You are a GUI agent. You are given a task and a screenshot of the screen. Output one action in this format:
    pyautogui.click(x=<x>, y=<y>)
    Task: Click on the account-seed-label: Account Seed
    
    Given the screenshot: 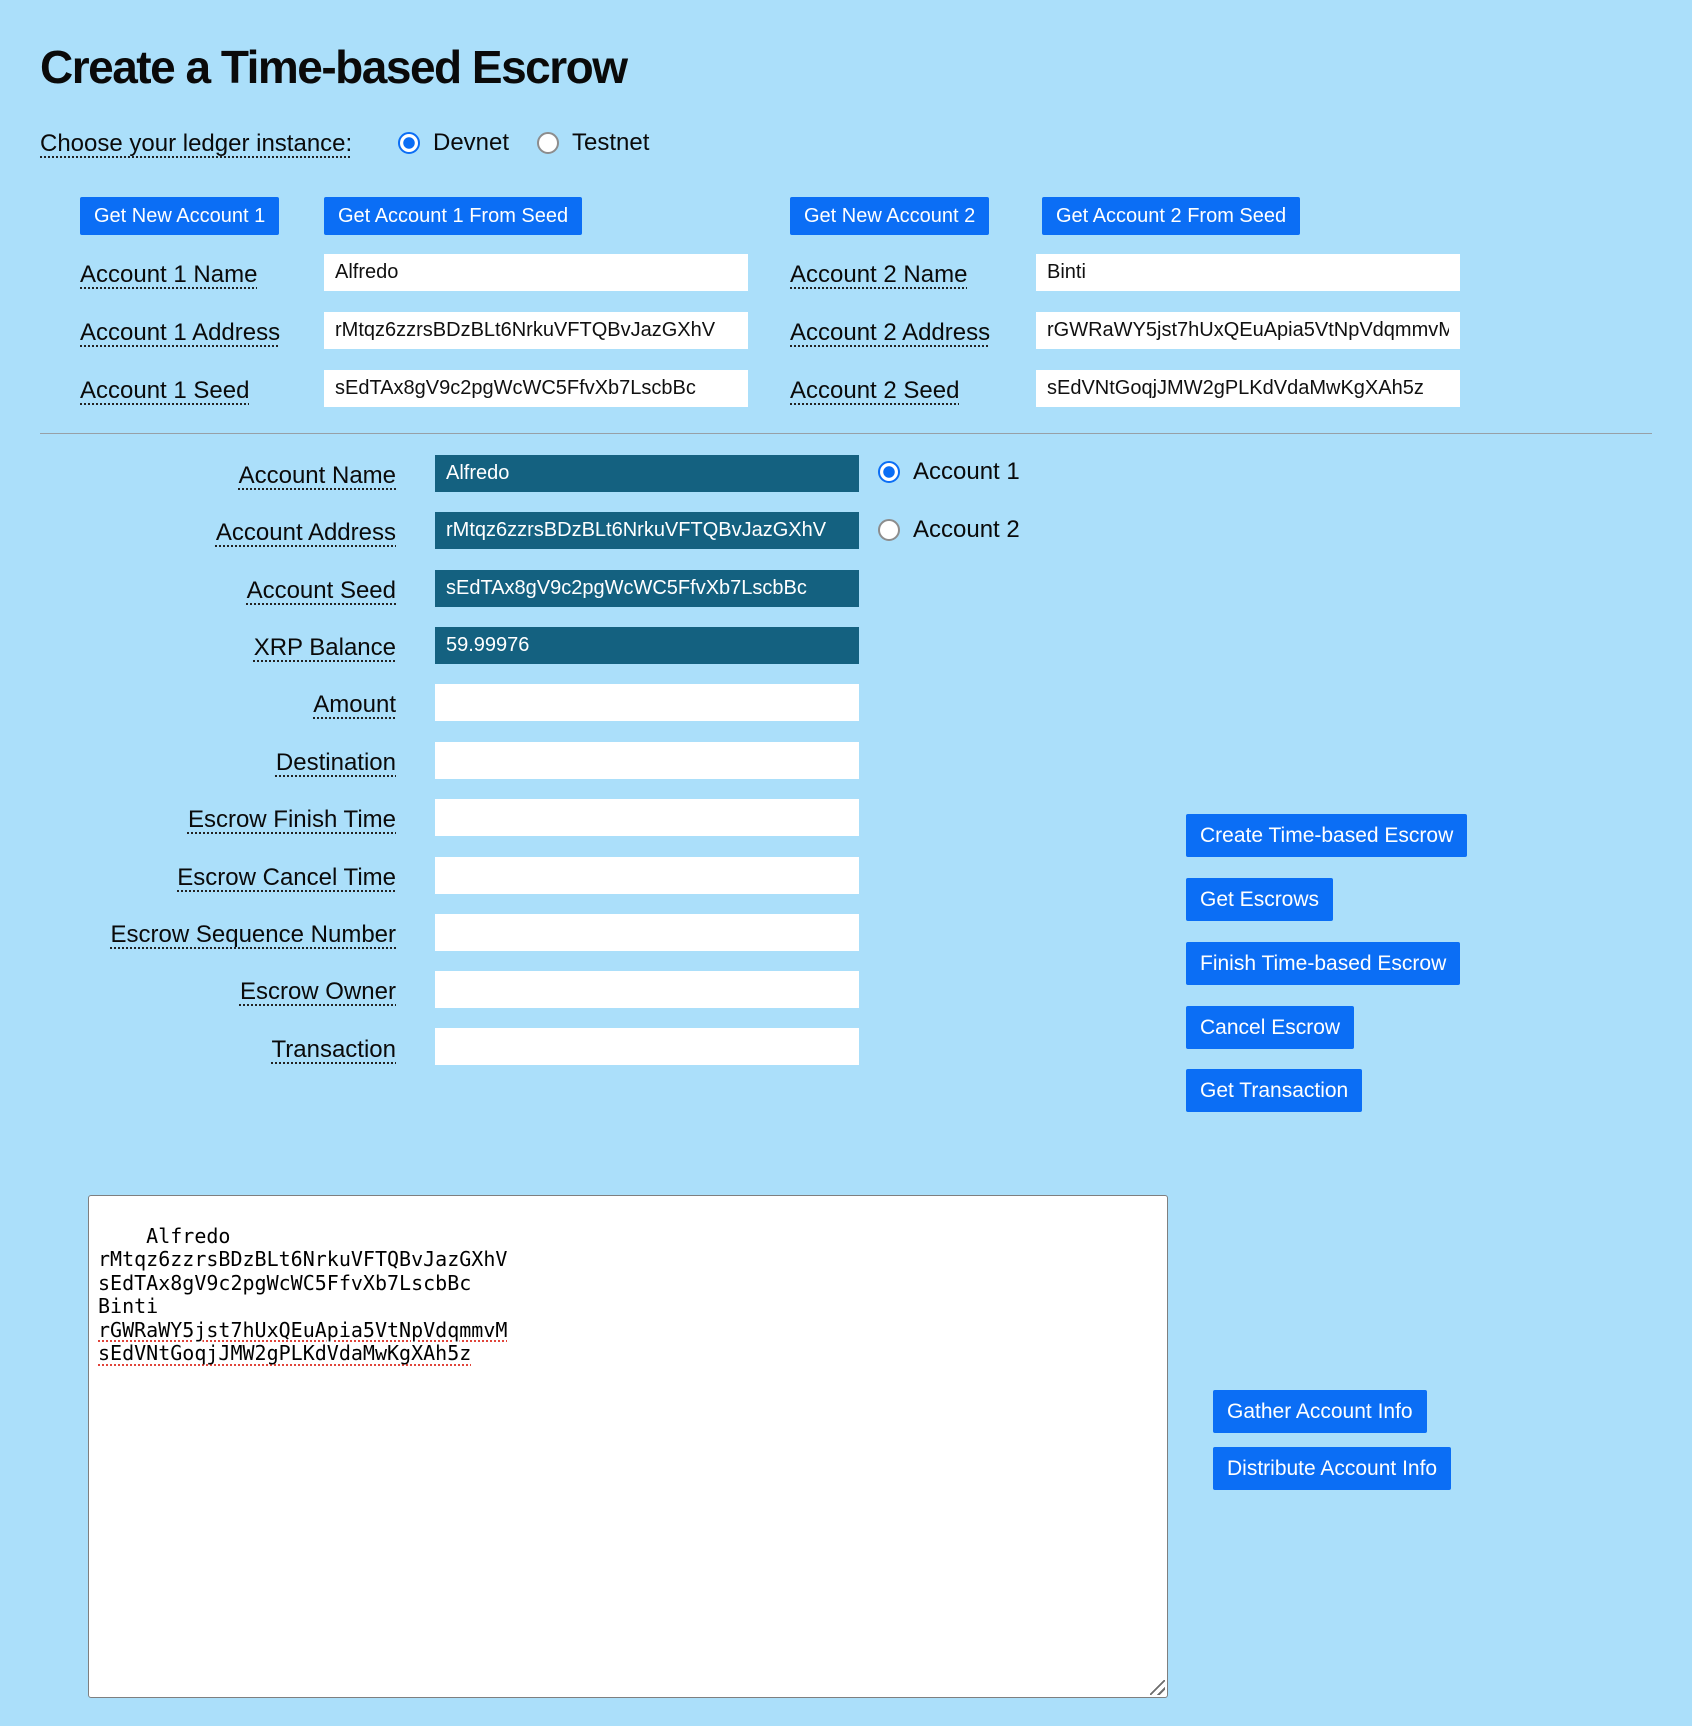 What is the action you would take?
    pyautogui.click(x=321, y=590)
    